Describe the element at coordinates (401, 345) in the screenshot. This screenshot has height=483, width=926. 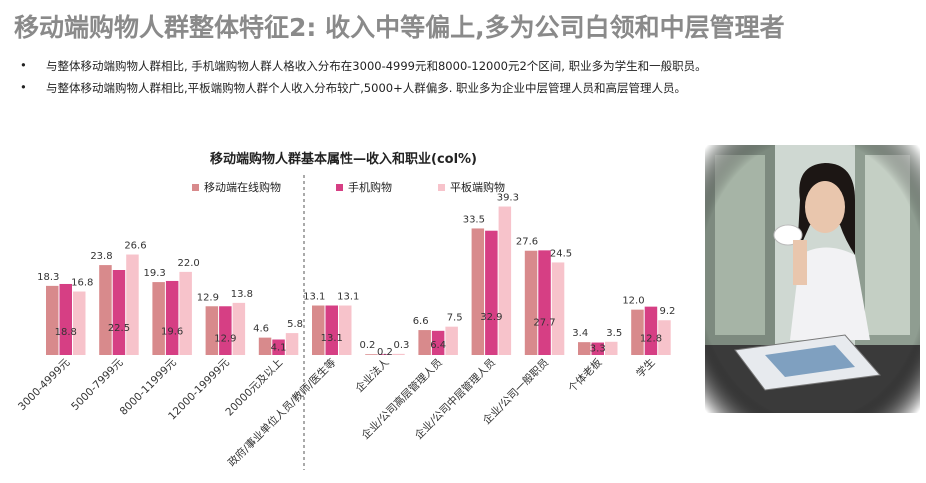
I see `data-label: 0.3` at that location.